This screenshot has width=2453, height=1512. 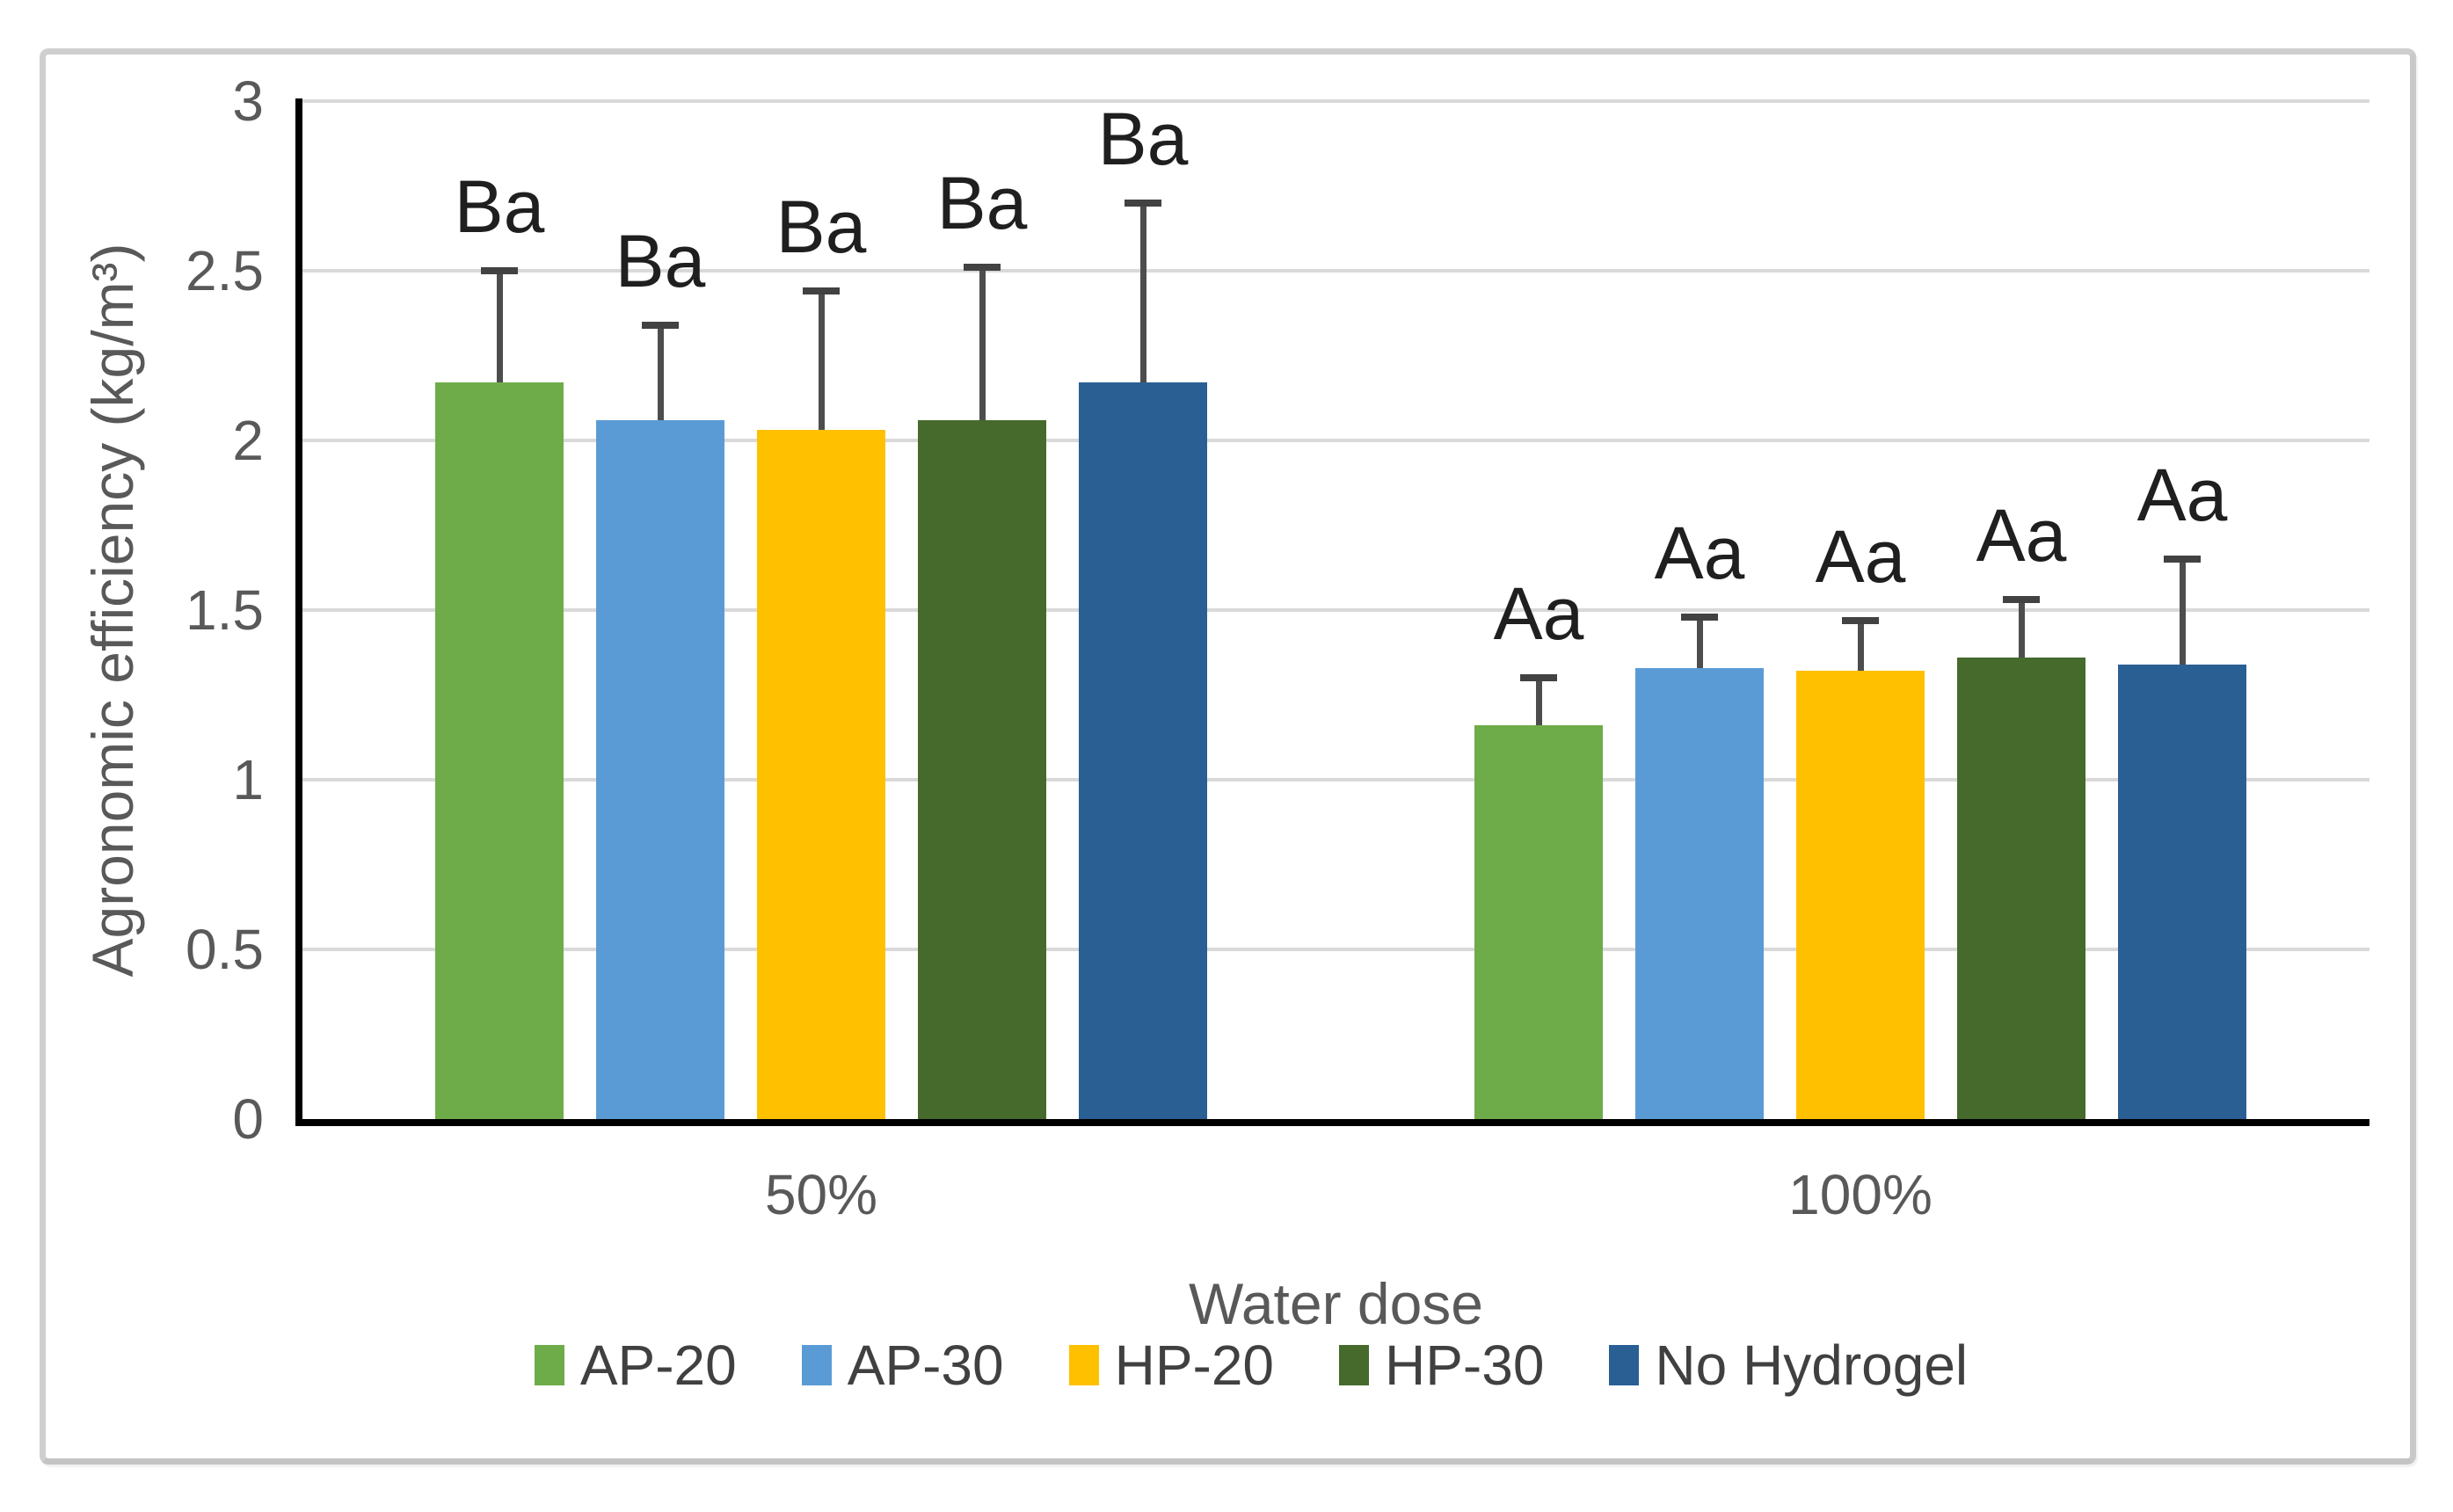 I want to click on legend-label: AP-30, so click(x=925, y=1366).